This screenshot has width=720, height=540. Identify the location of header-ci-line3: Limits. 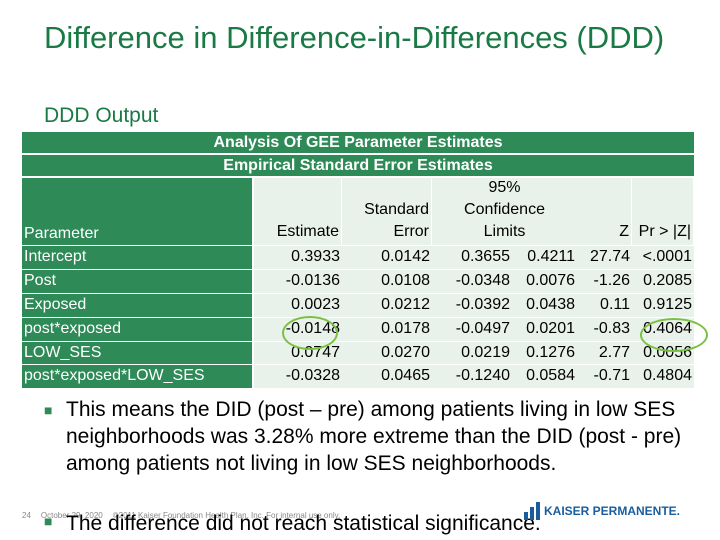
(504, 231).